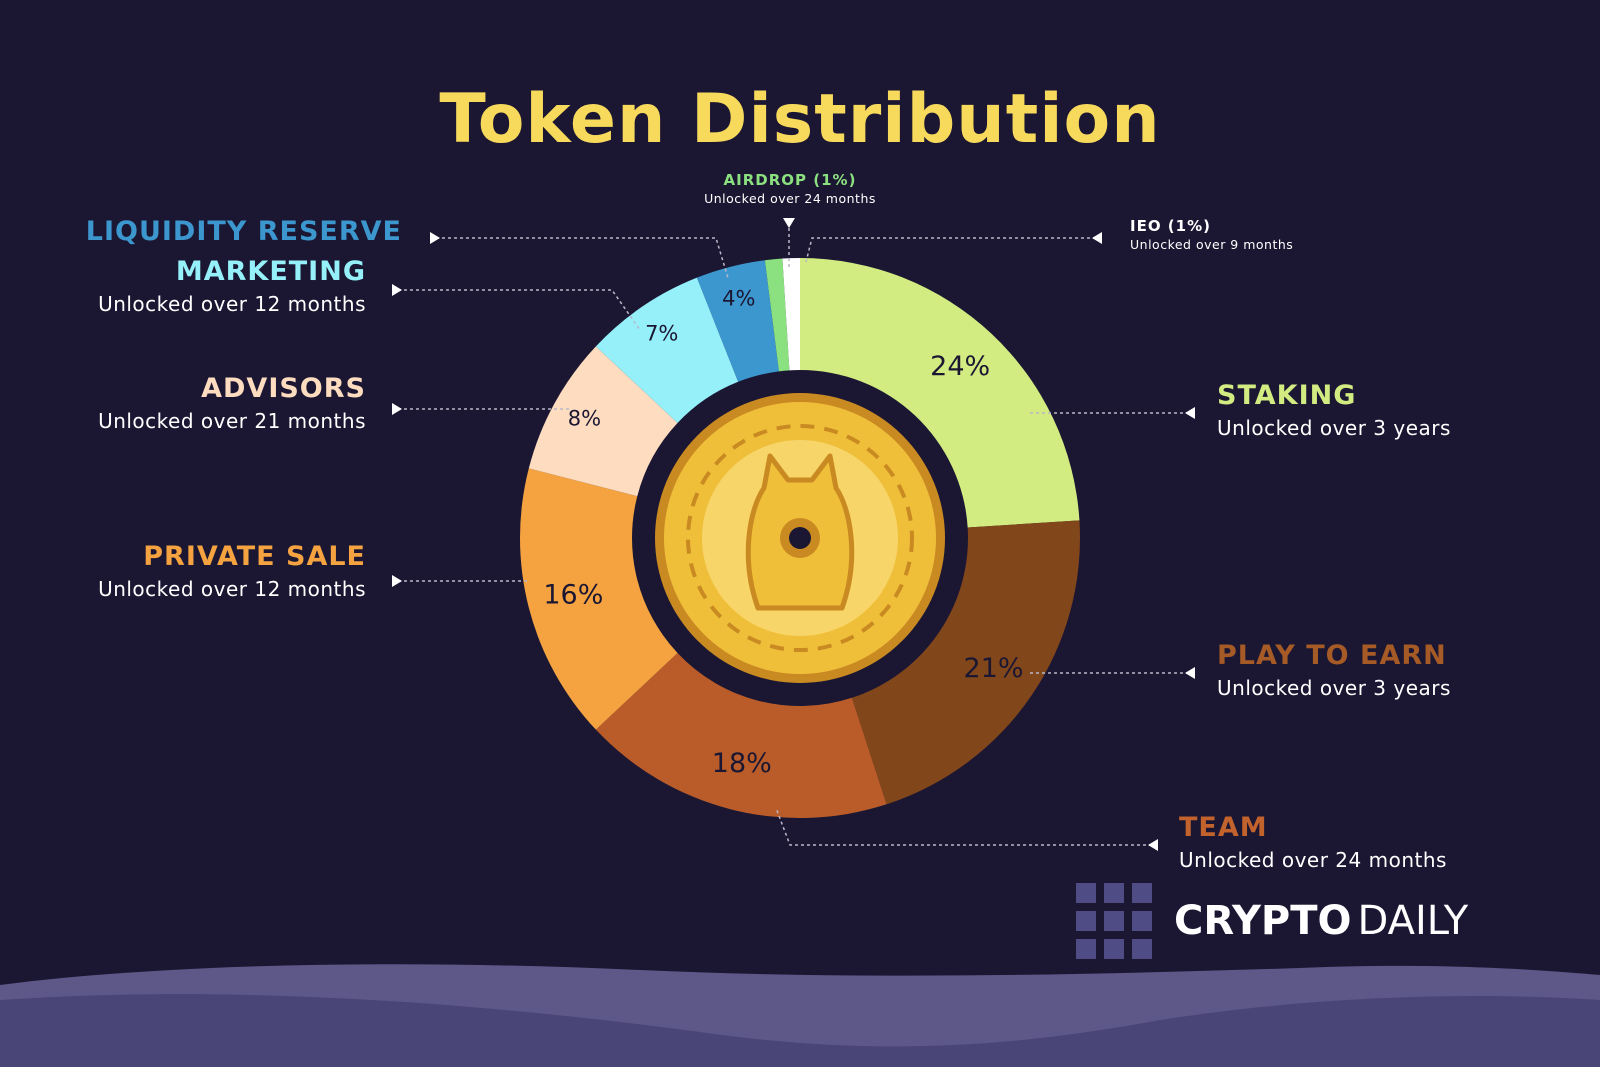  What do you see at coordinates (283, 388) in the screenshot?
I see `label-advisors-name: ADVISORS` at bounding box center [283, 388].